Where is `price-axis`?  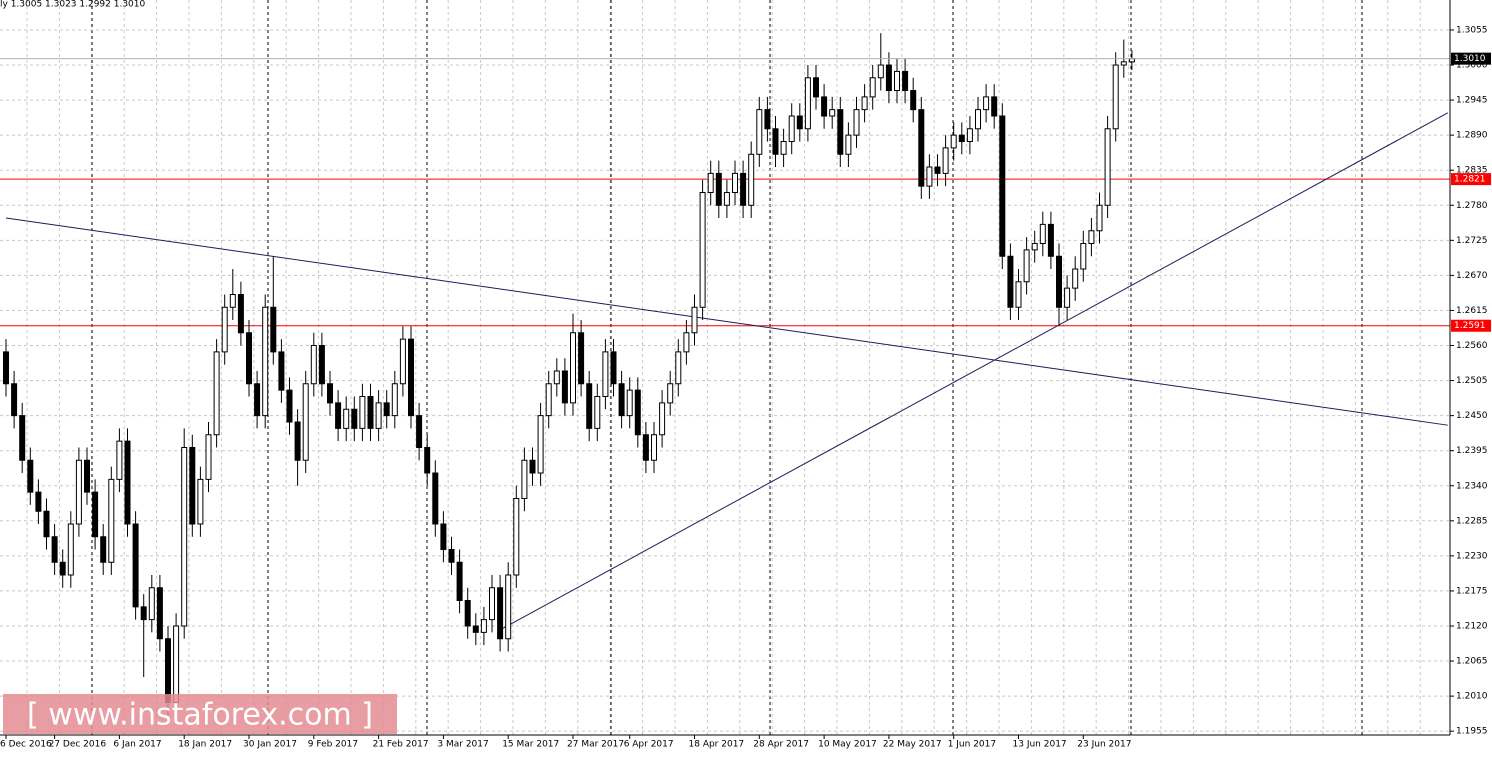
price-axis is located at coordinates (1471, 381).